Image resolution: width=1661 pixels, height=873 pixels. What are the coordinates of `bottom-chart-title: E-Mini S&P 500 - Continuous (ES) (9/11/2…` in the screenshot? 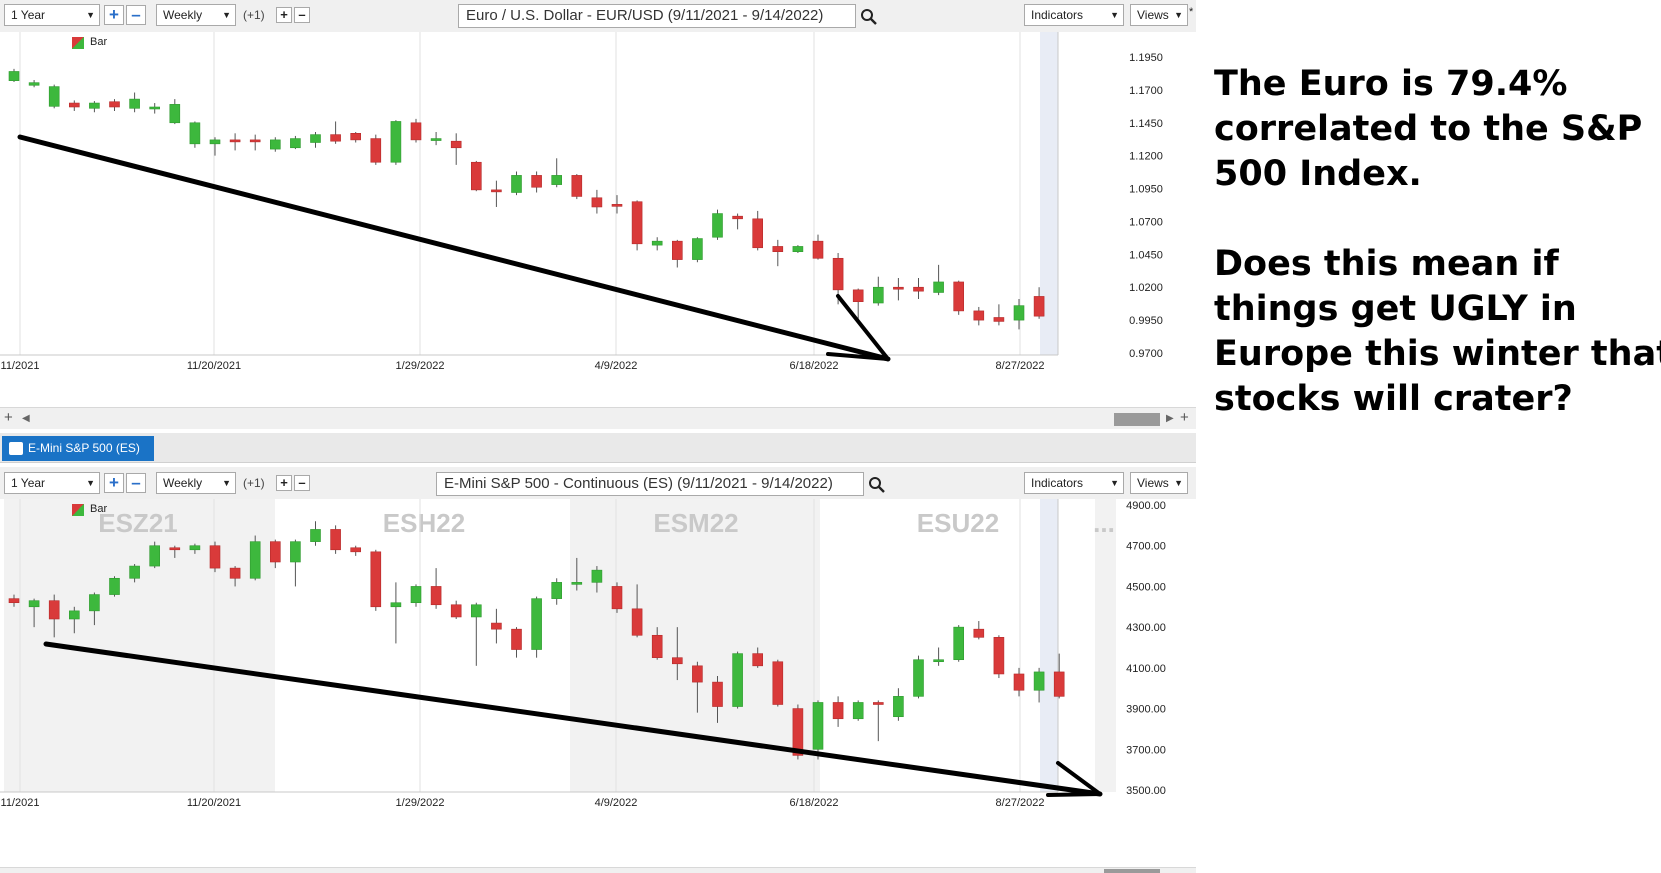 It's located at (650, 484).